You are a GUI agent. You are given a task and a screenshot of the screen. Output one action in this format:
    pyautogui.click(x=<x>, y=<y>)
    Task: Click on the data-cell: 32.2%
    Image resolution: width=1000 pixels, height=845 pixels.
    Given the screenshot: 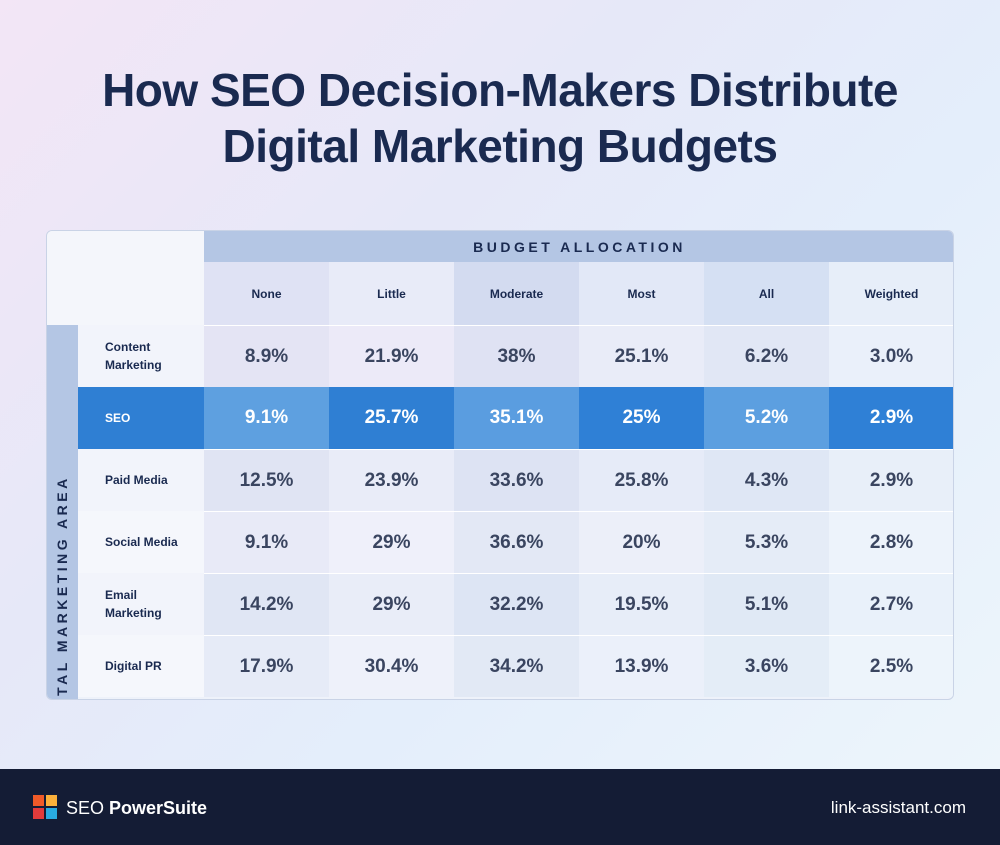 What is the action you would take?
    pyautogui.click(x=516, y=604)
    